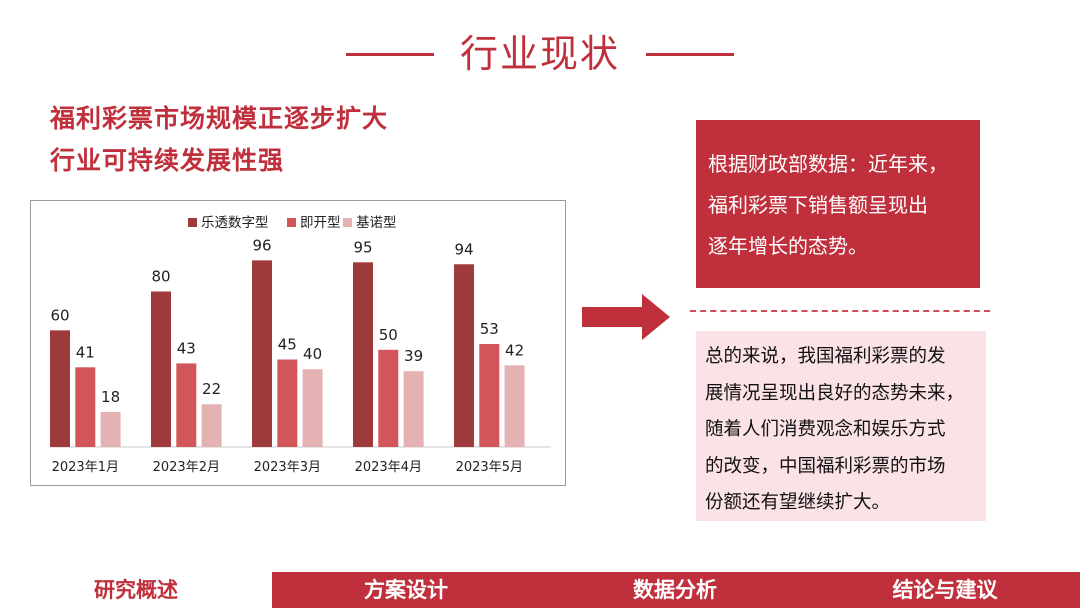  I want to click on x-tick-label: 2023年1月, so click(85, 467).